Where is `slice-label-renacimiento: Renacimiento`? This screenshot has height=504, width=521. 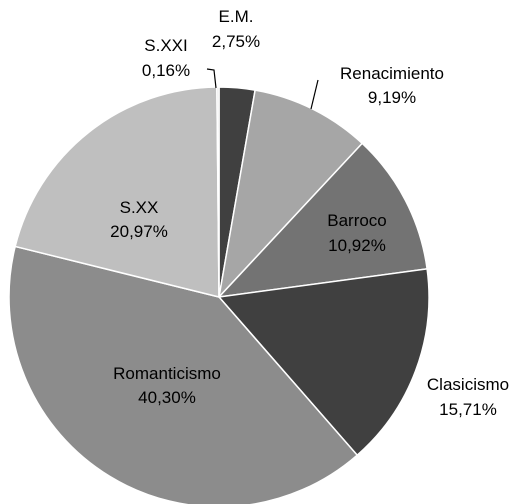
slice-label-renacimiento: Renacimiento is located at coordinates (392, 73).